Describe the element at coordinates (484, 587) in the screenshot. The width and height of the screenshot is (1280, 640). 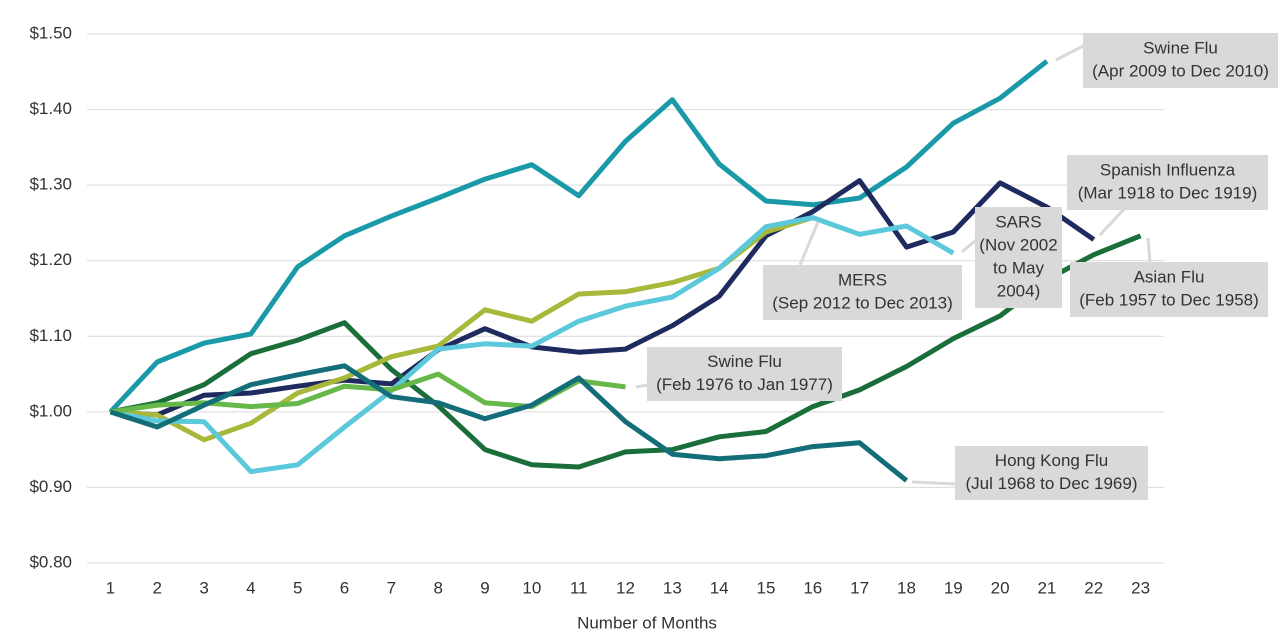
I see `x-tick-label: 9` at that location.